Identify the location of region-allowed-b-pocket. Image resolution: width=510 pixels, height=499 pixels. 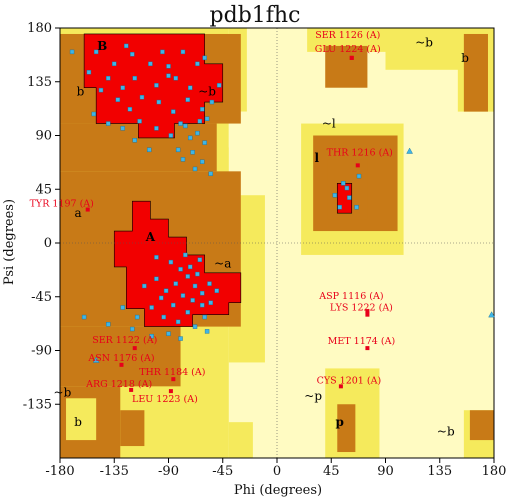
(81, 419).